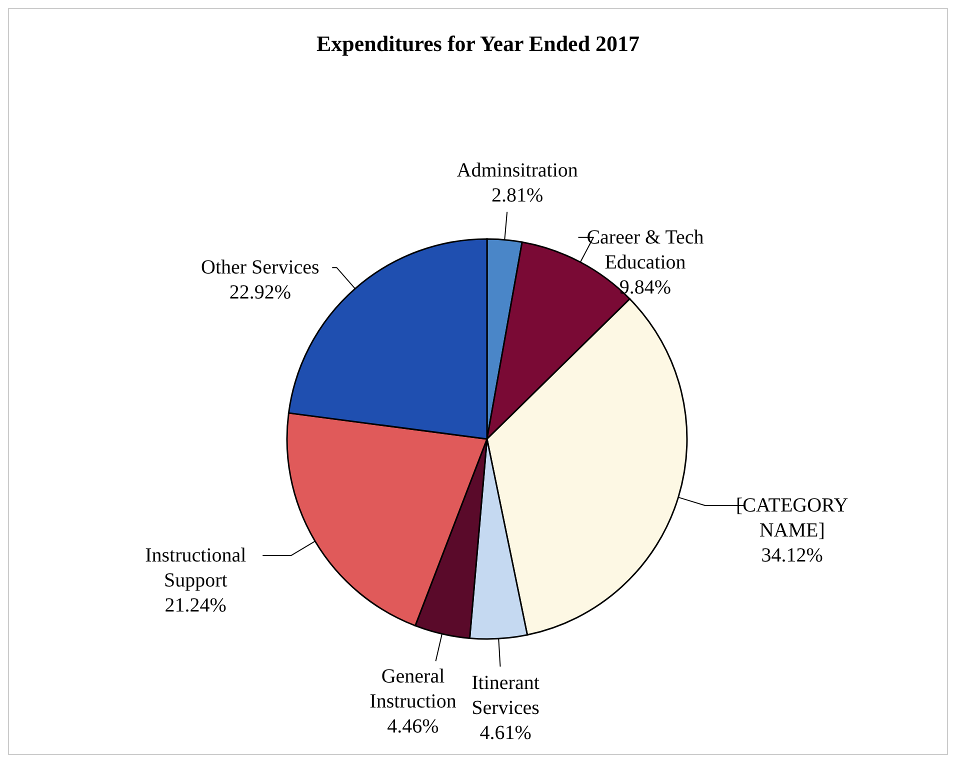 The width and height of the screenshot is (956, 763). Describe the element at coordinates (260, 293) in the screenshot. I see `data-label: 22.92%` at that location.